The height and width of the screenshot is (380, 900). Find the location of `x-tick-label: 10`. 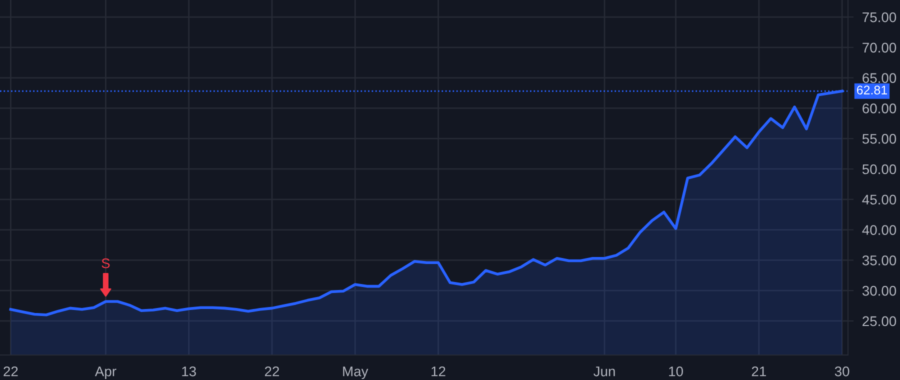

x-tick-label: 10 is located at coordinates (676, 371).